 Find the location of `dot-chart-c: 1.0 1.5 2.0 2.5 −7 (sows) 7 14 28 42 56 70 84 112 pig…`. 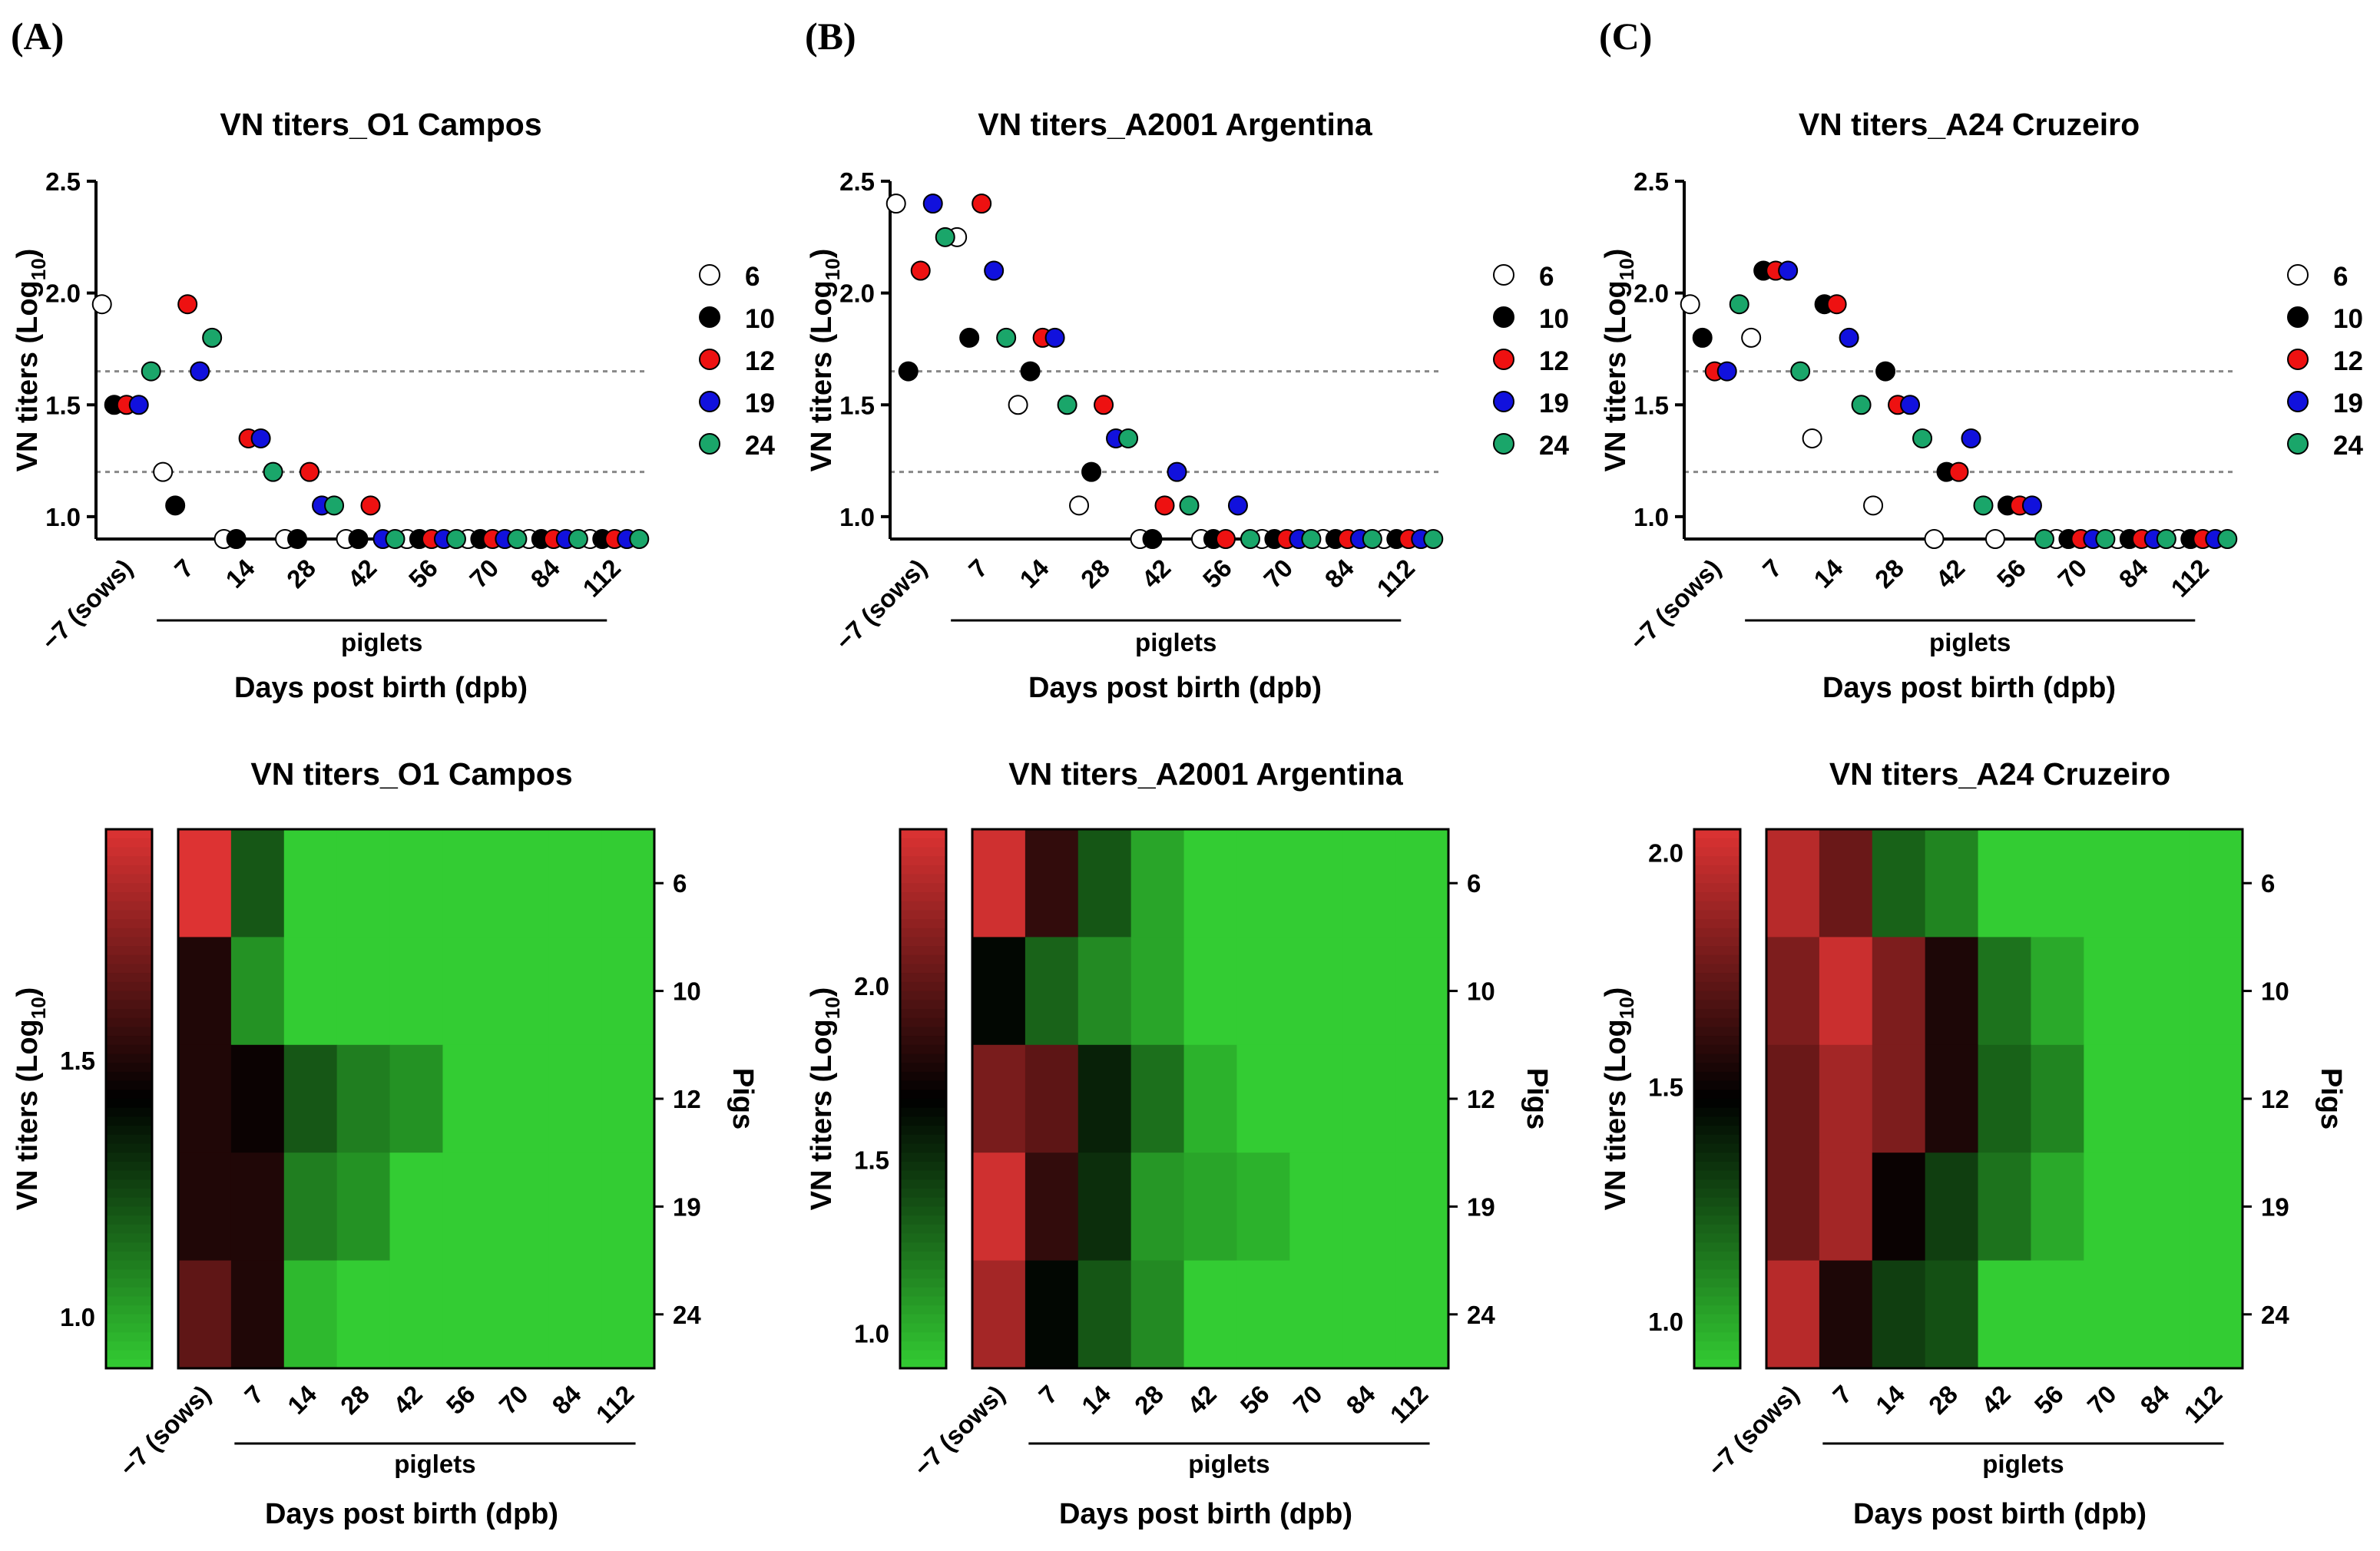

dot-chart-c: 1.0 1.5 2.0 2.5 −7 (sows) 7 14 28 42 56 70 84 112 pig… is located at coordinates (1919, 435).